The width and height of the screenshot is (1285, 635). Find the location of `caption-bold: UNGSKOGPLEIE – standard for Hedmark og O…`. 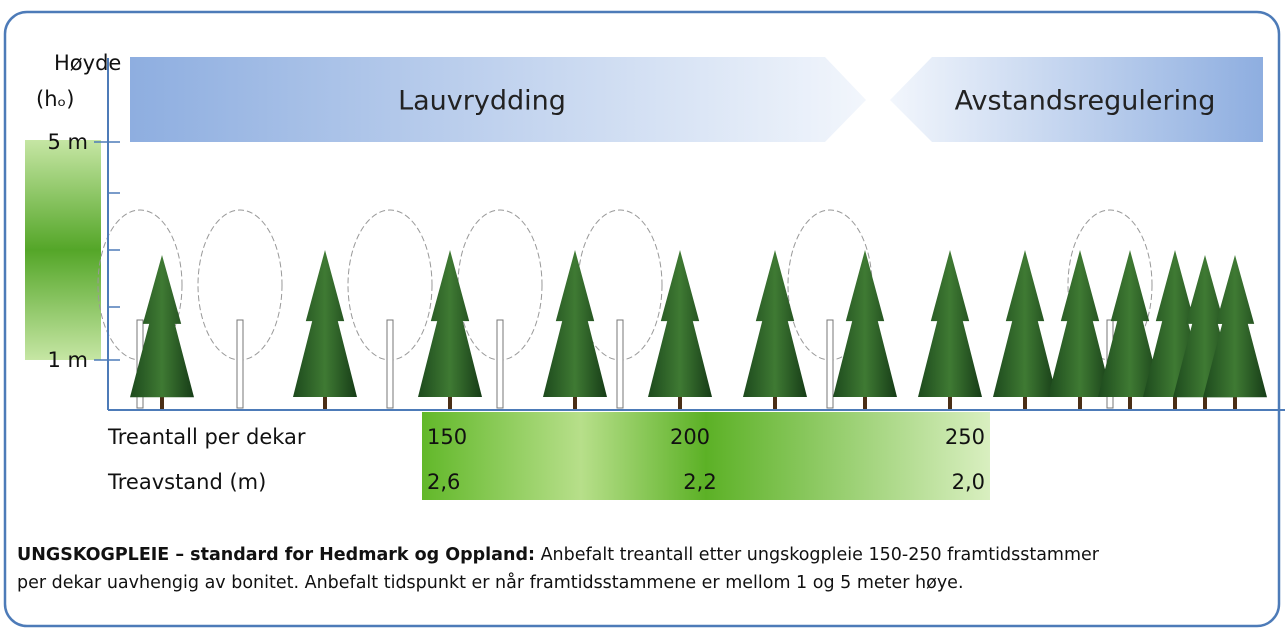

caption-bold: UNGSKOGPLEIE – standard for Hedmark og O… is located at coordinates (276, 555).